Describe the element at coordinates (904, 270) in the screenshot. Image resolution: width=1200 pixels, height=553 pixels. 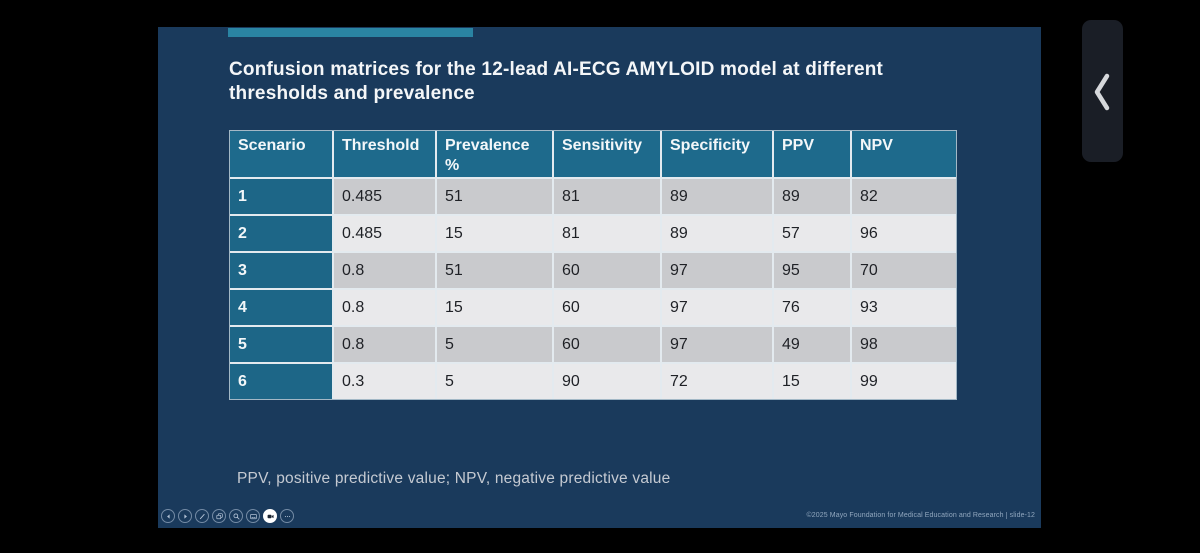
I see `table-cell: 70` at that location.